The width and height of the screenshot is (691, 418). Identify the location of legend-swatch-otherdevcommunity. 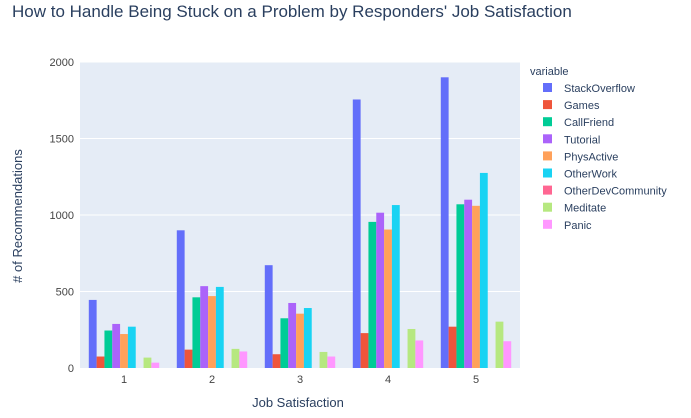
(547, 190).